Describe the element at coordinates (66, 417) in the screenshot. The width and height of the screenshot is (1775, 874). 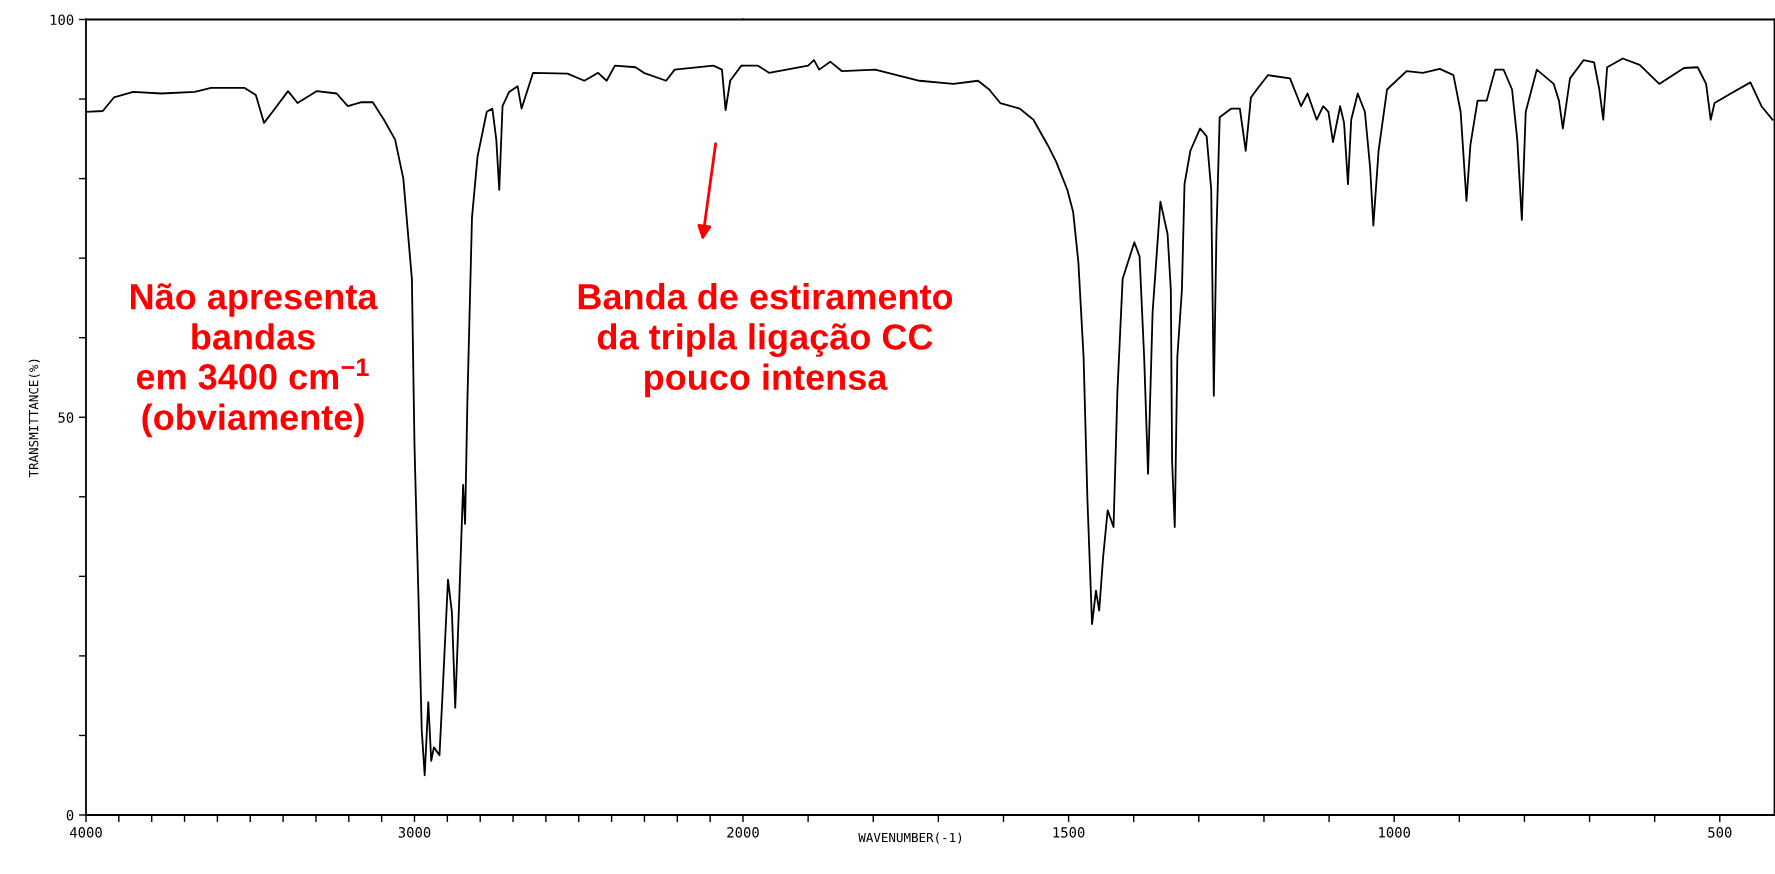
I see `y-tick-label: 50` at that location.